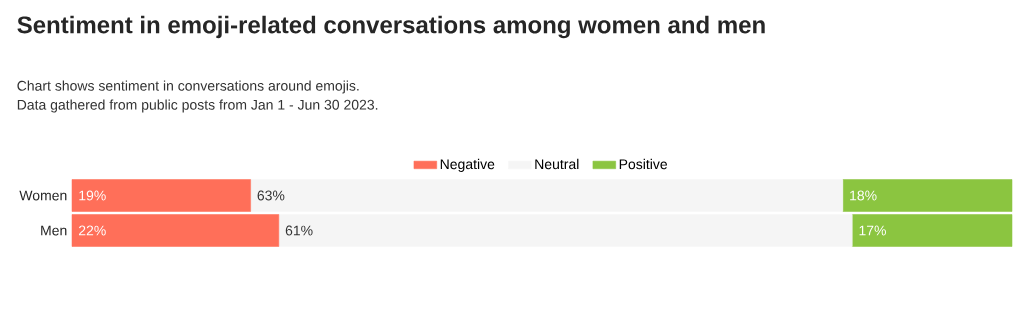  Describe the element at coordinates (92, 195) in the screenshot. I see `data-label: 19%` at that location.